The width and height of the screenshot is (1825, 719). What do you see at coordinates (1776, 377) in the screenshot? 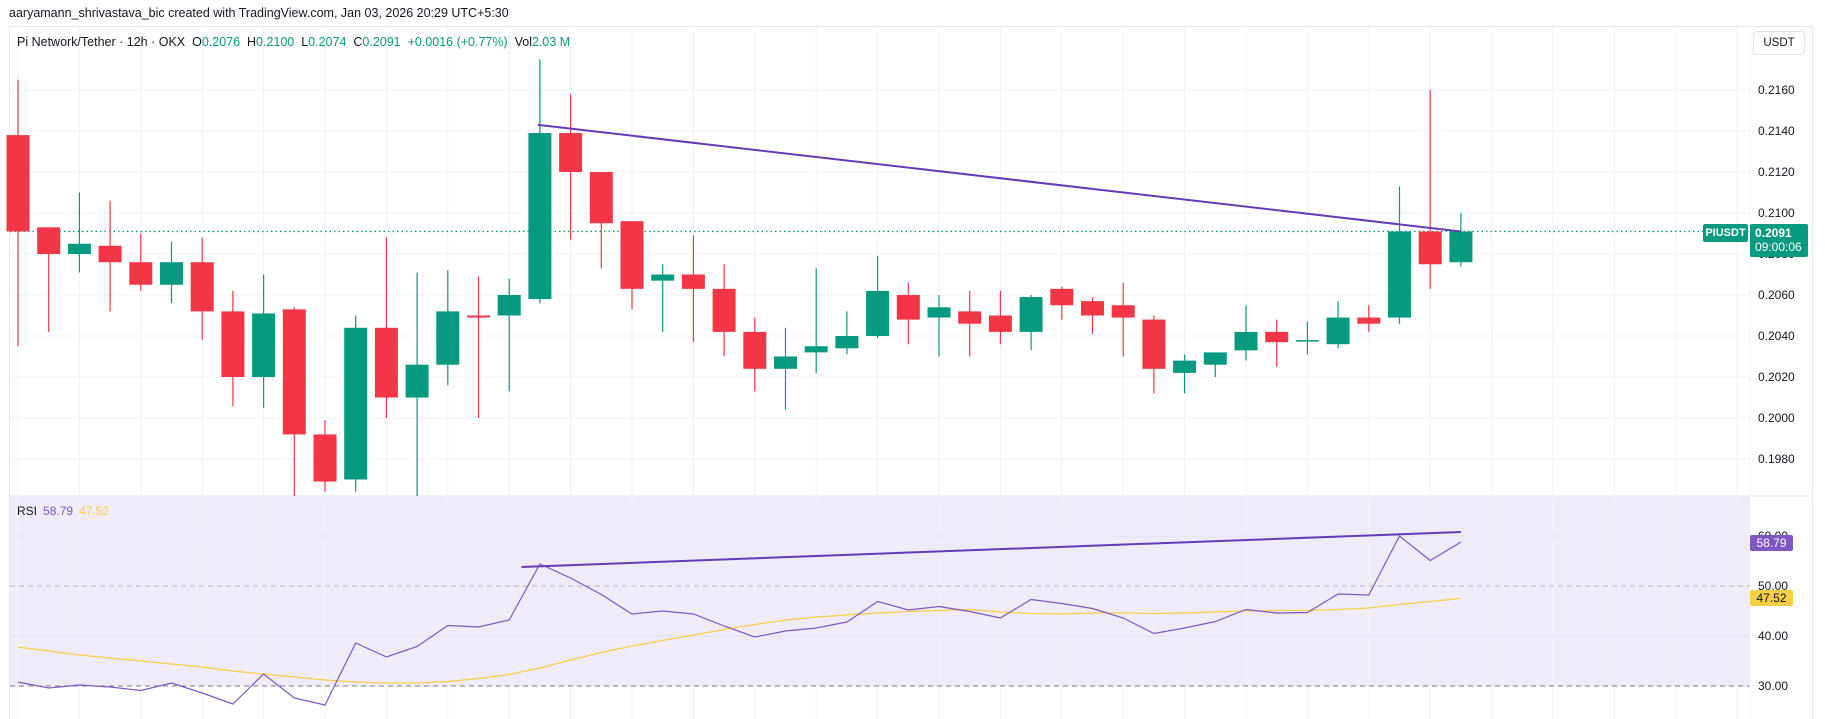
I see `price-axis-label: 0.2020` at bounding box center [1776, 377].